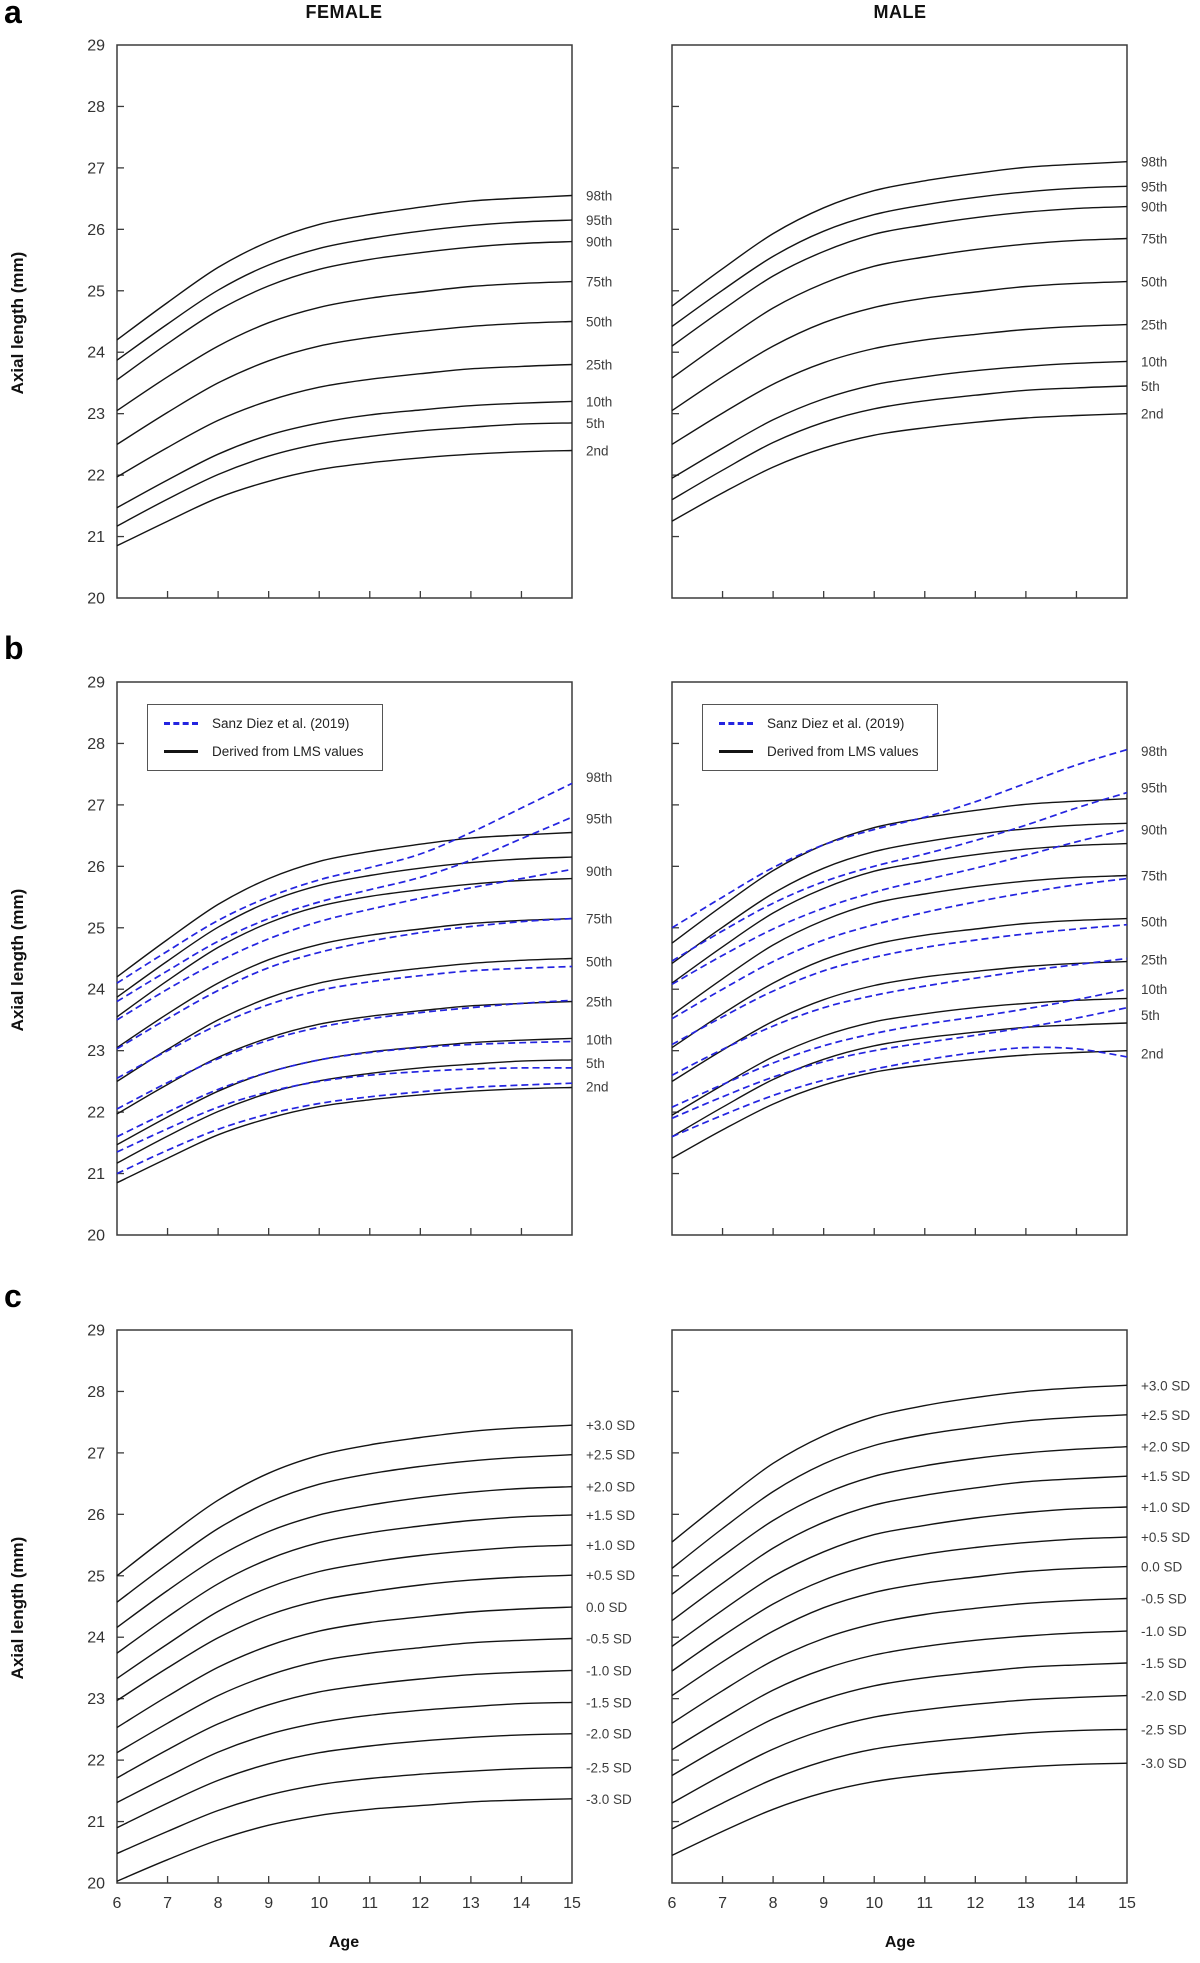 This screenshot has width=1200, height=1963. Describe the element at coordinates (899, 256) in the screenshot. I see `curve-95th` at that location.